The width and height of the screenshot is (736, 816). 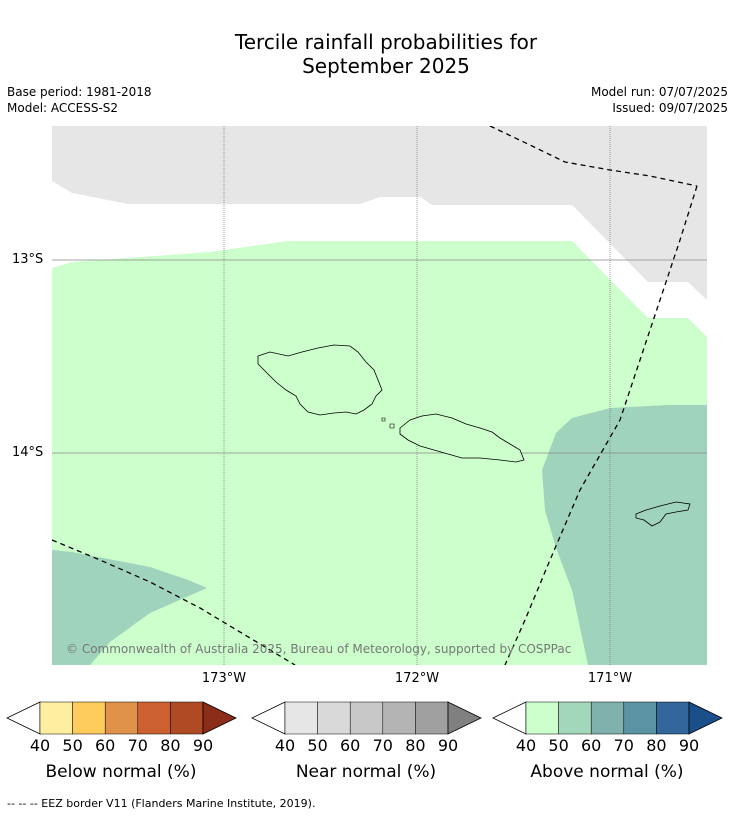 What do you see at coordinates (386, 42) in the screenshot?
I see `title-line-1: Tercile rainfall probabilities for` at bounding box center [386, 42].